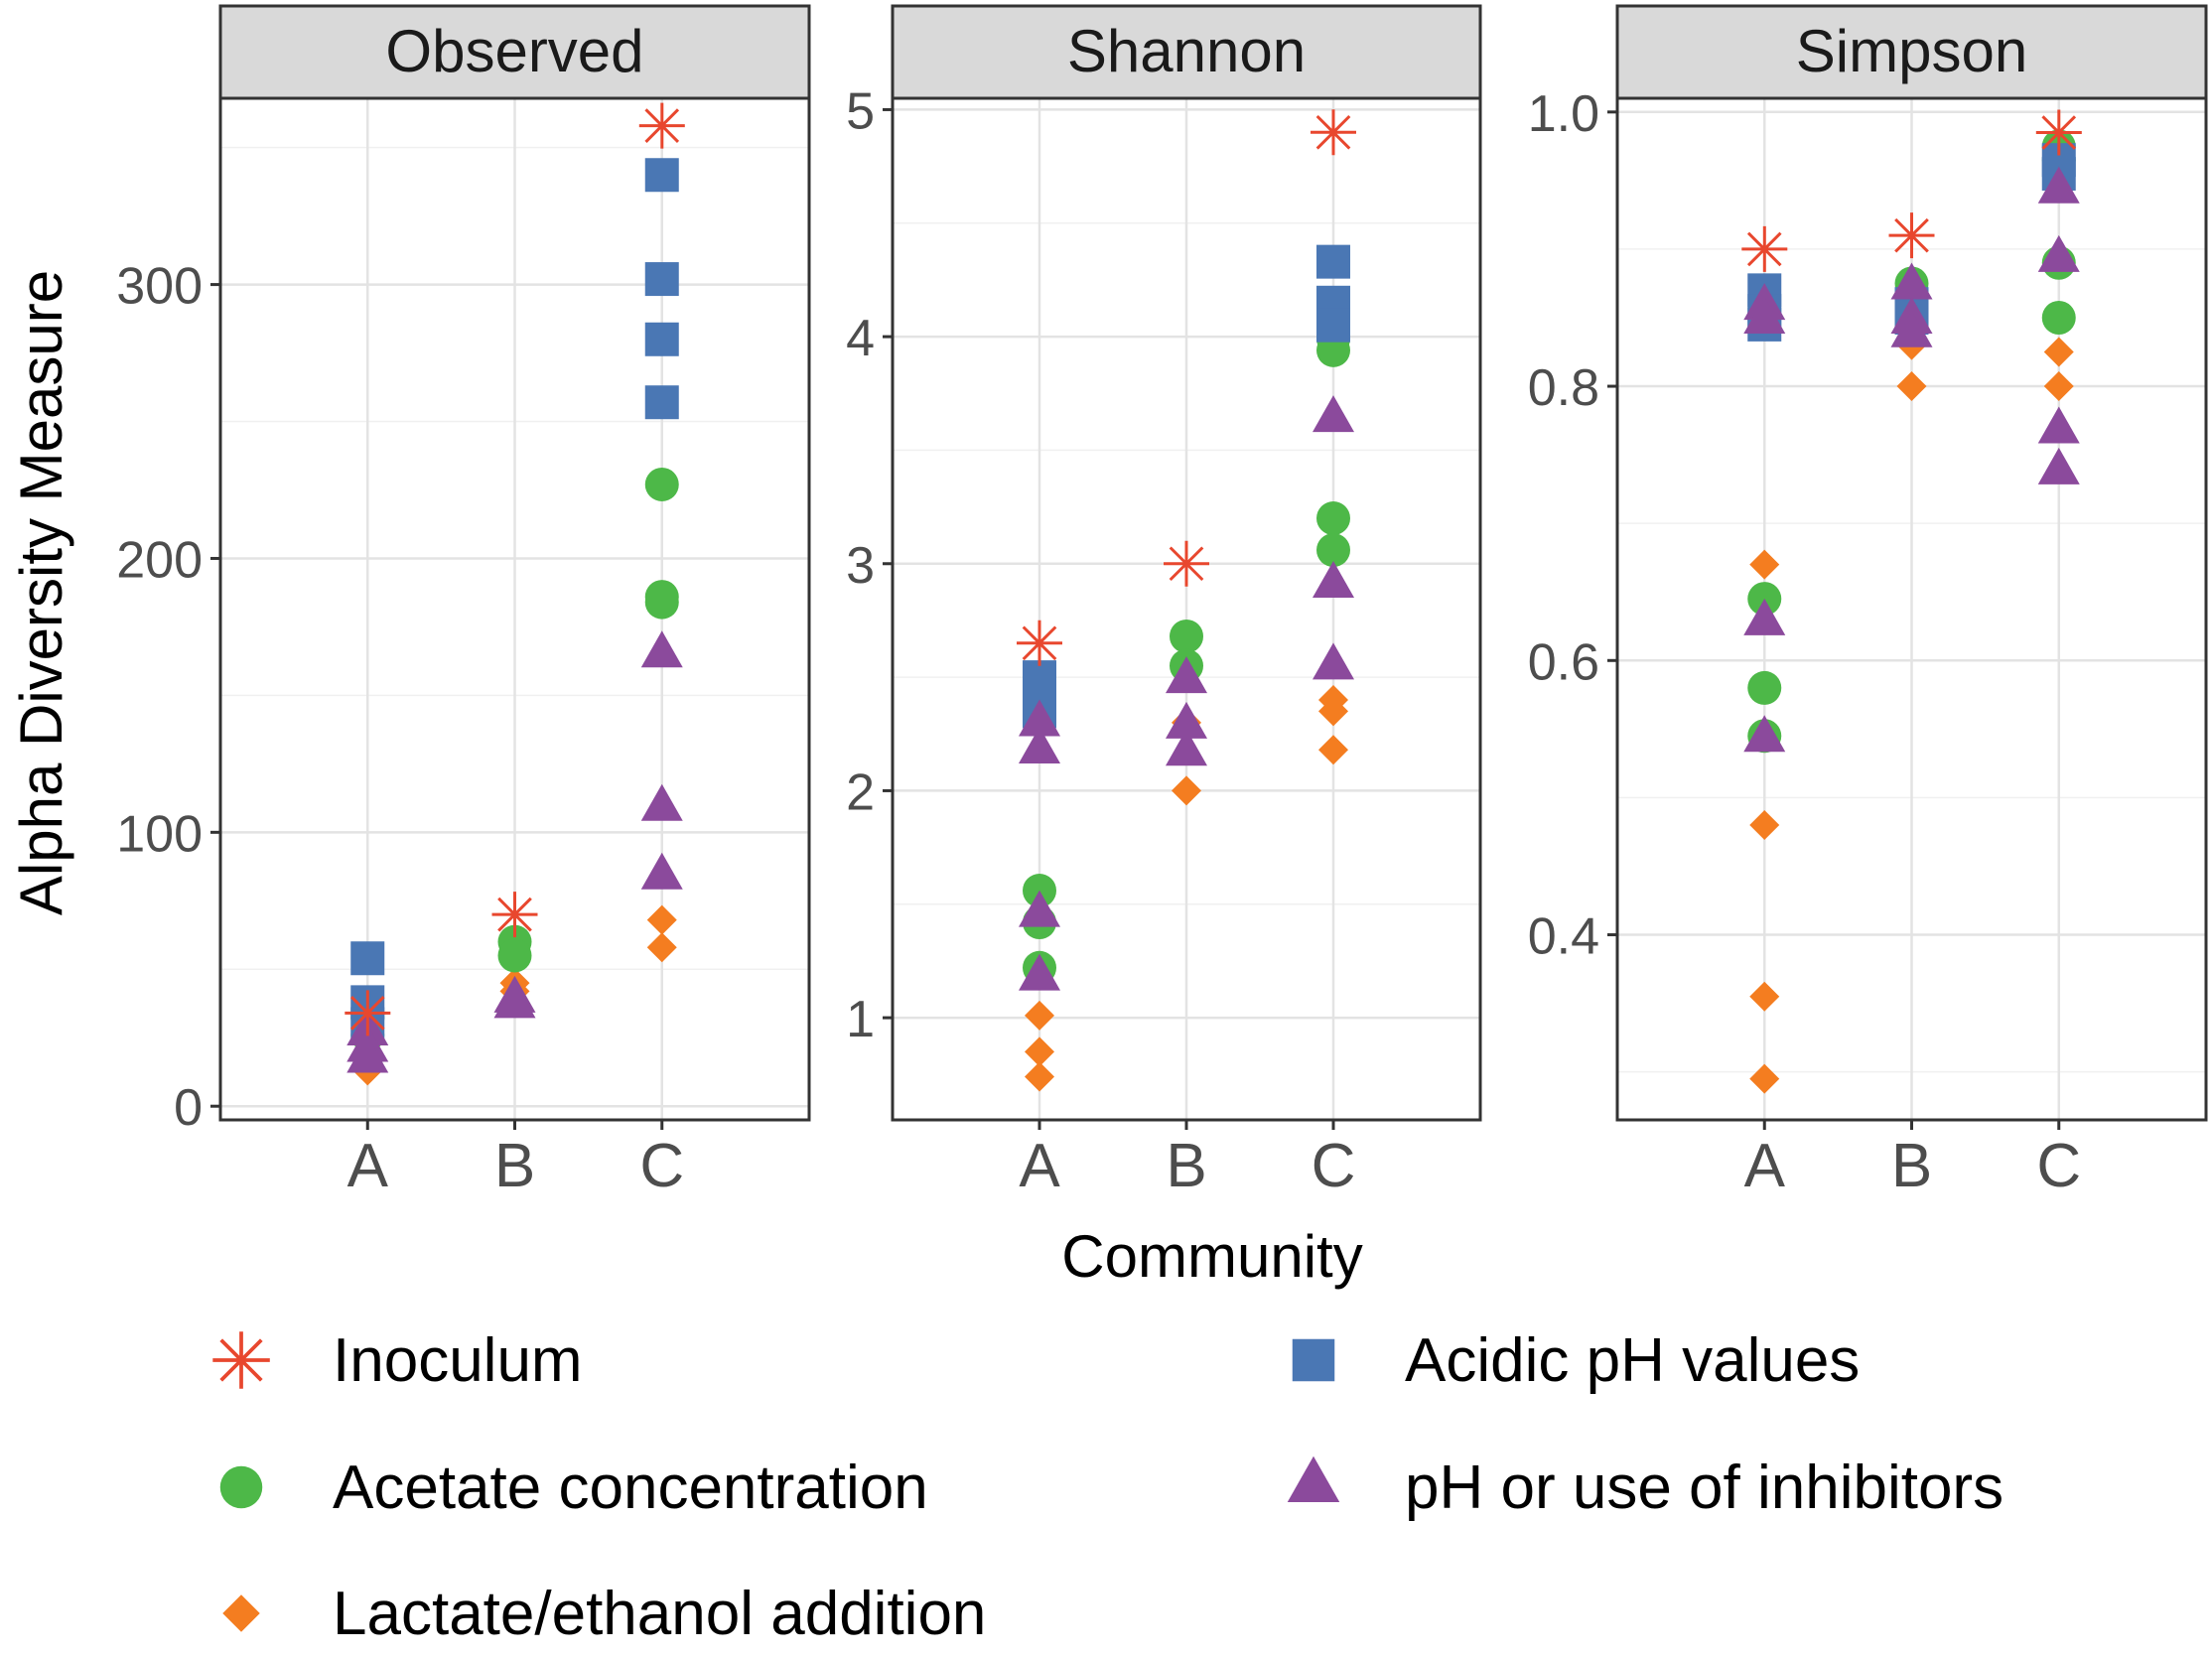 This screenshot has height=1659, width=2212. What do you see at coordinates (159, 287) in the screenshot?
I see `y-tick-label: 300` at bounding box center [159, 287].